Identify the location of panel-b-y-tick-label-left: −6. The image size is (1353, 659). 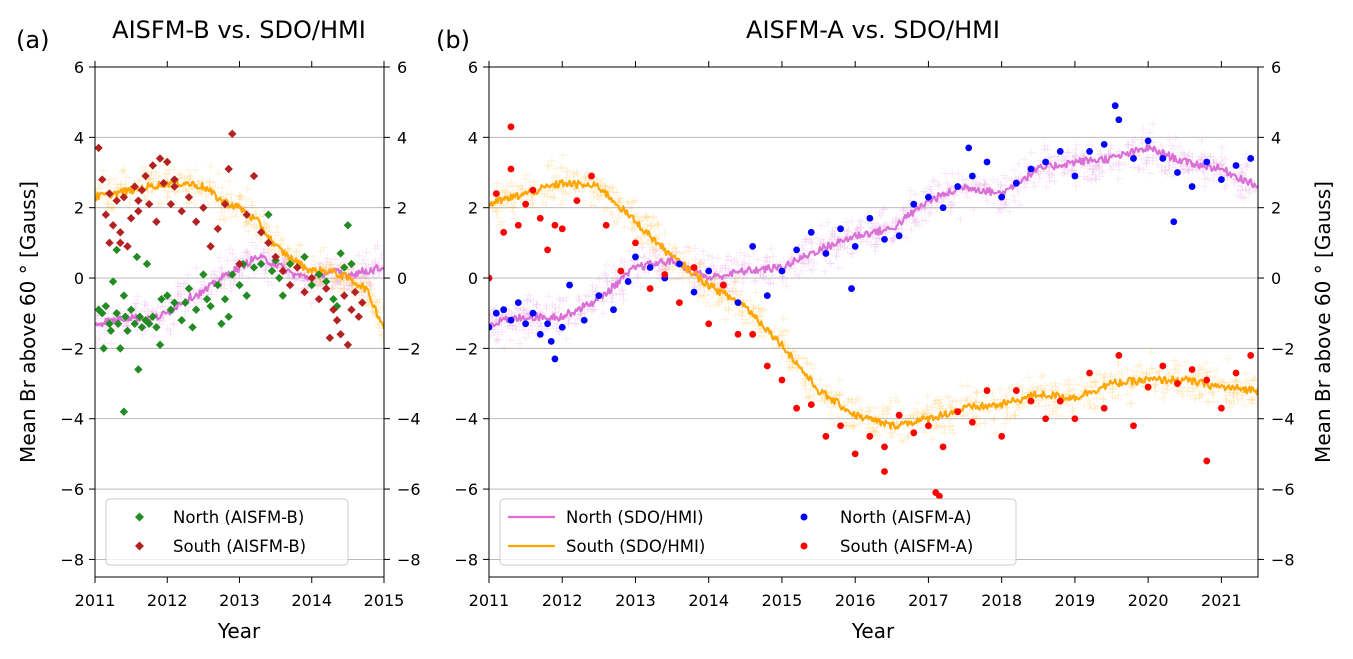
(466, 489).